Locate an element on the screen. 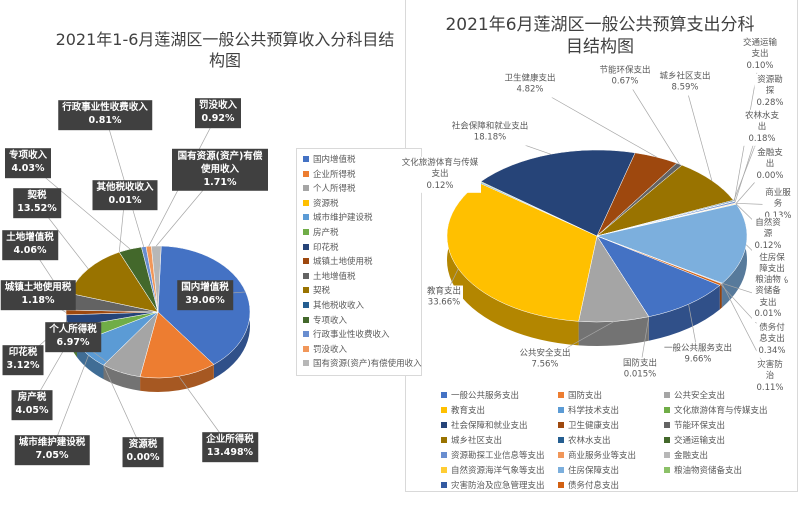  data-label-value: 6.97% is located at coordinates (73, 342).